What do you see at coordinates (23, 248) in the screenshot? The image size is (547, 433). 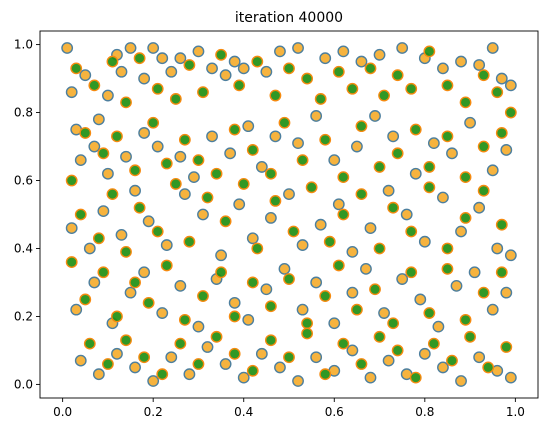 I see `y-tick-label-2: 0.4` at bounding box center [23, 248].